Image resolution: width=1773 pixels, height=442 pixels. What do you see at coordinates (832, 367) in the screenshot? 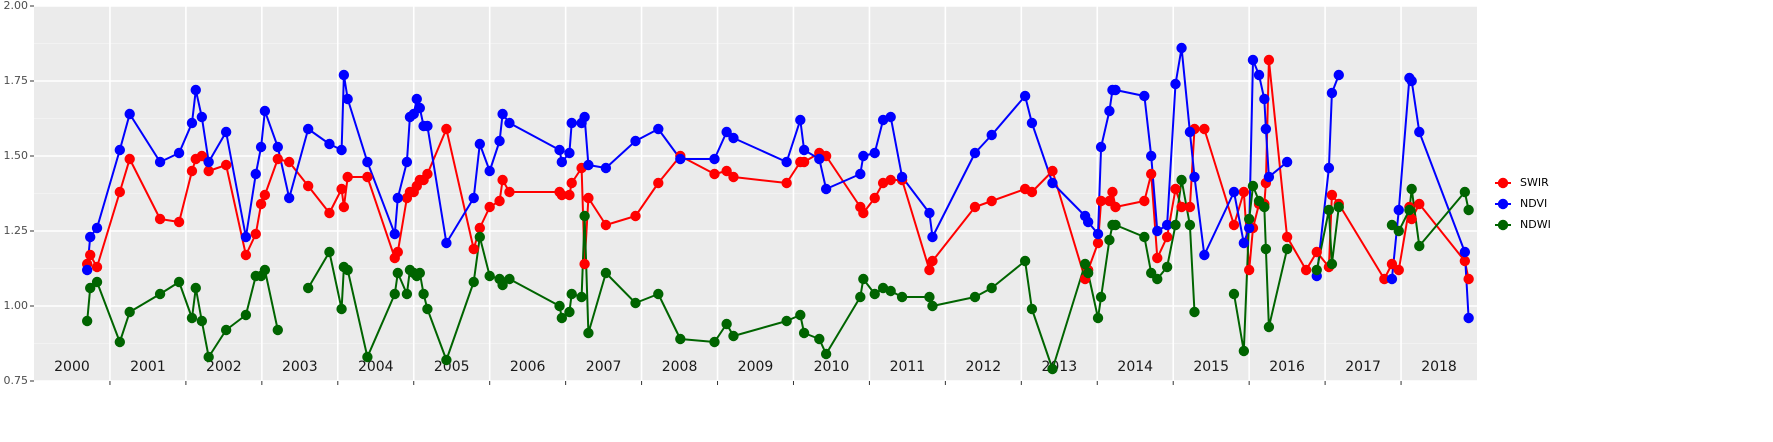
I see `period-label: 2010` at bounding box center [832, 367].